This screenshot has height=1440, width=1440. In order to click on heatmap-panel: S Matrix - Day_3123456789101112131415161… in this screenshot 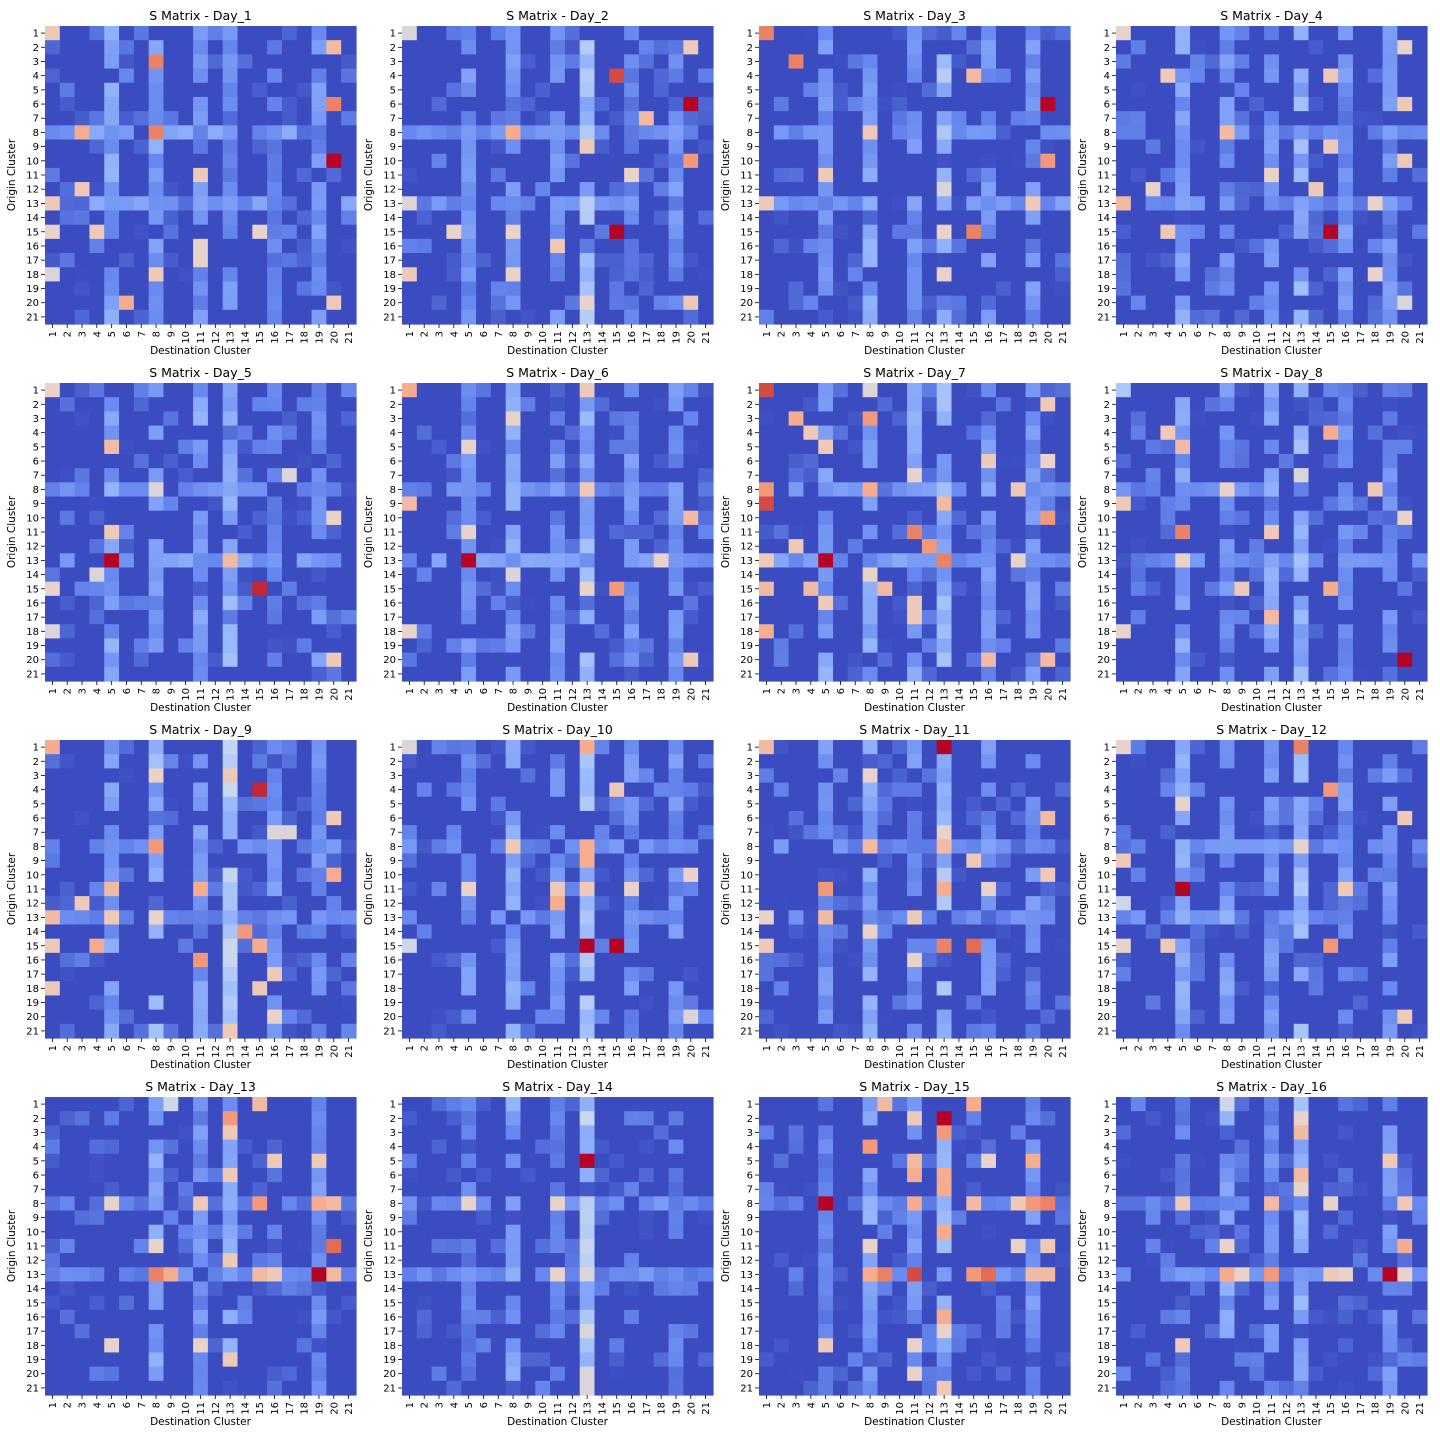, I will do `click(895, 182)`.